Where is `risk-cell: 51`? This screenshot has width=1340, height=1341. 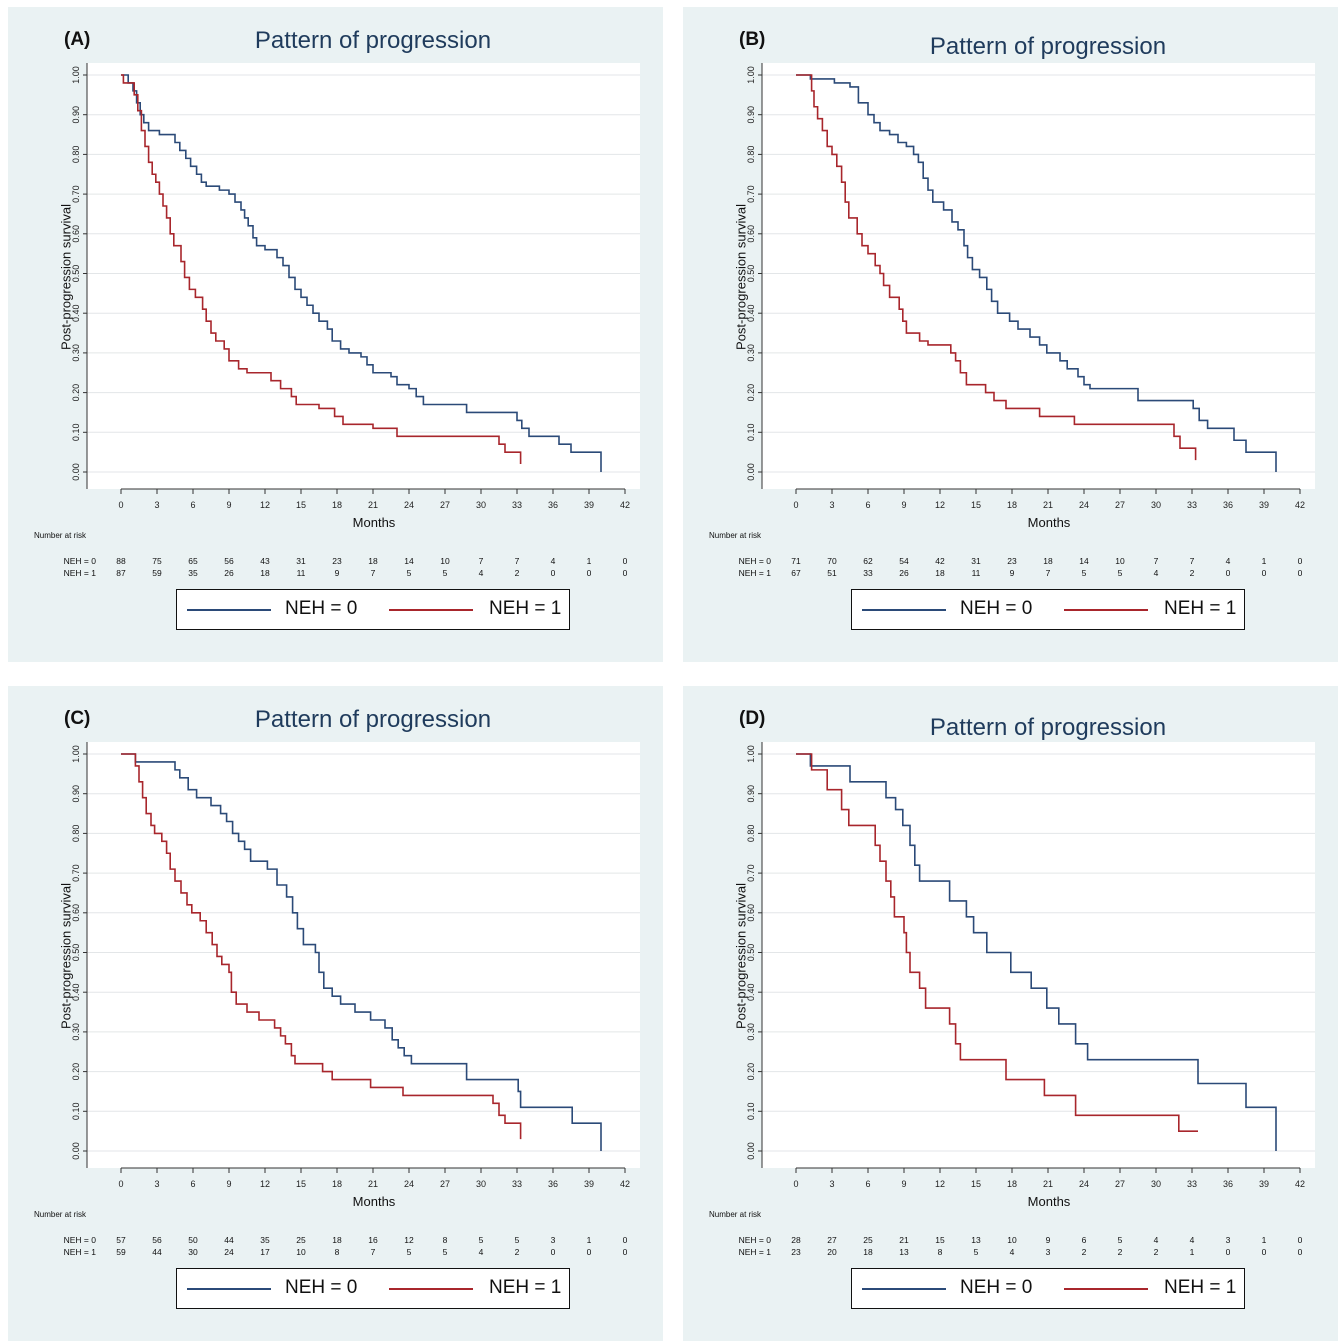
risk-cell: 51 is located at coordinates (832, 573).